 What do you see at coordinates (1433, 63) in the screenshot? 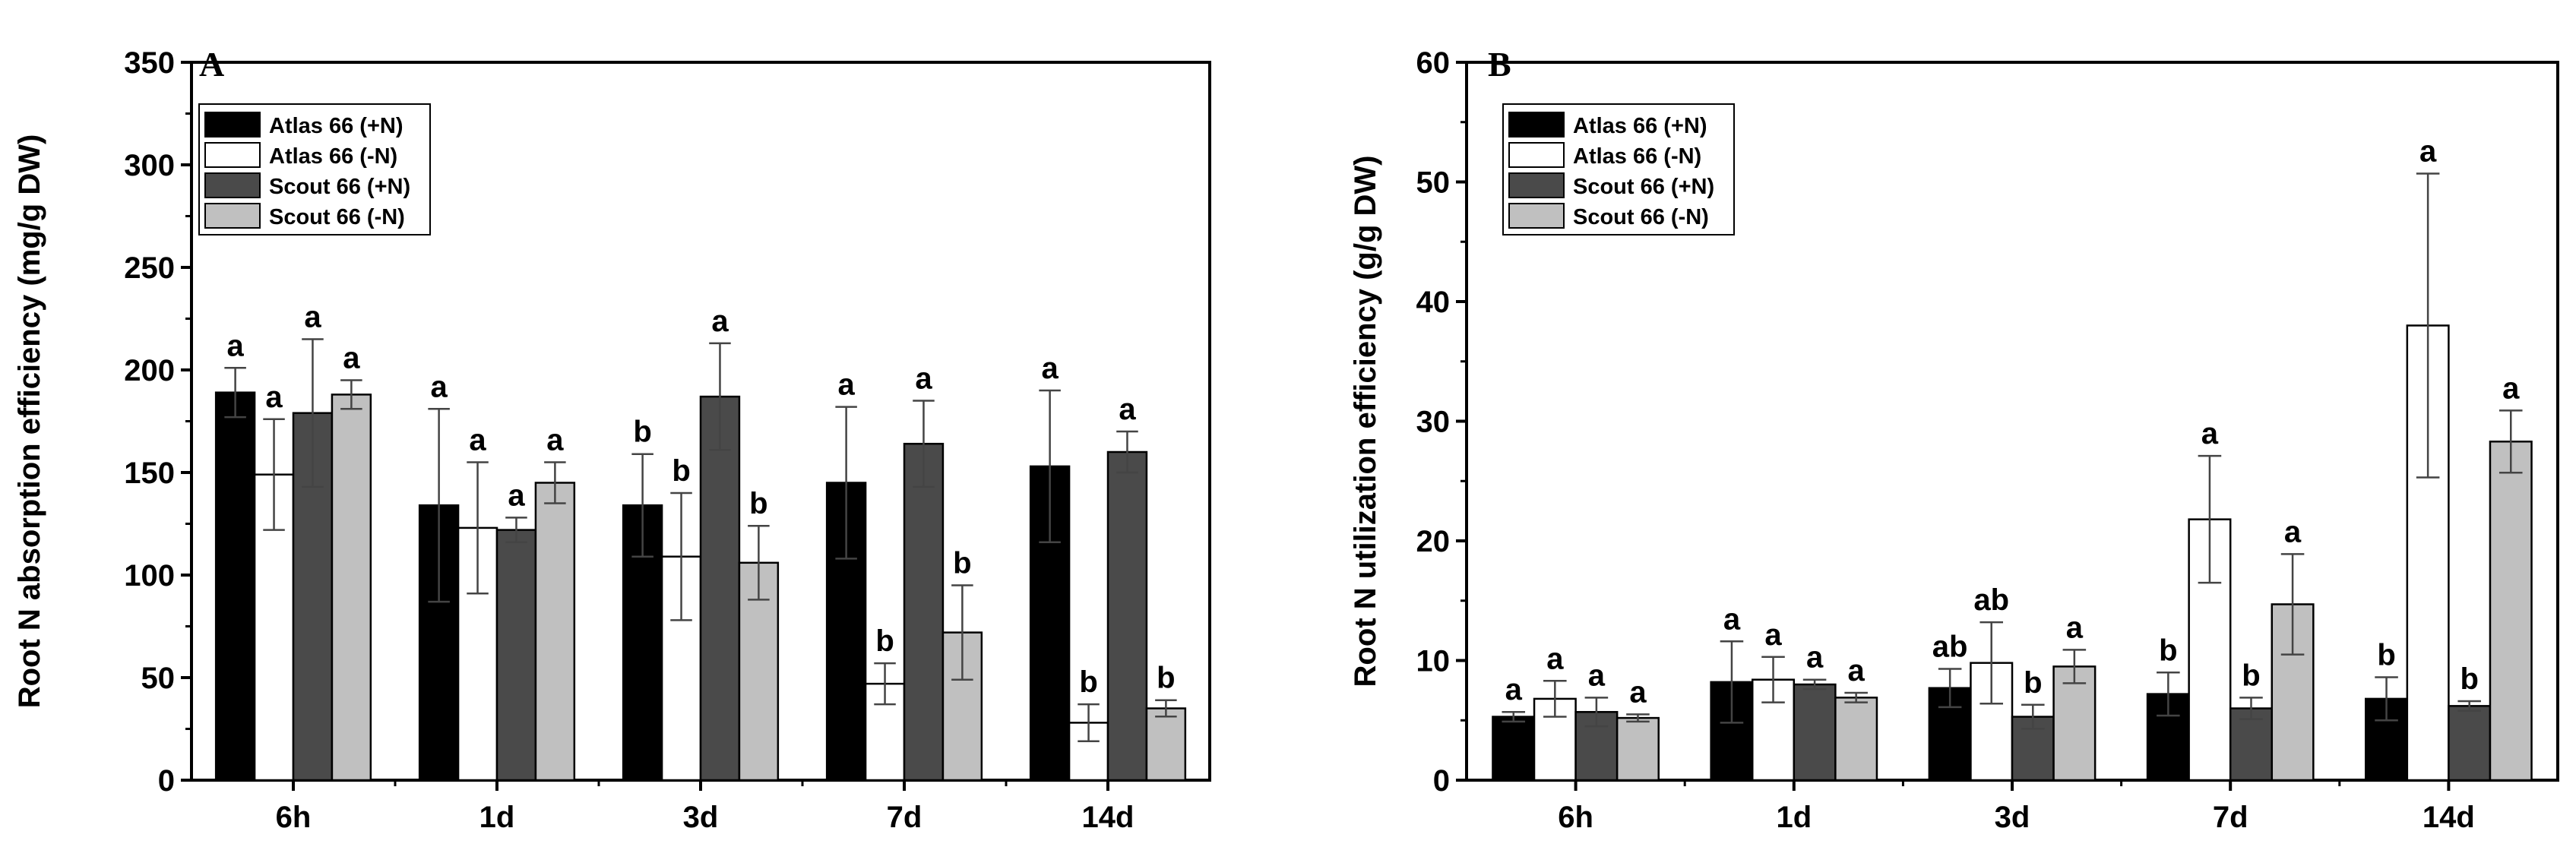
I see `y-tick-label: 60` at bounding box center [1433, 63].